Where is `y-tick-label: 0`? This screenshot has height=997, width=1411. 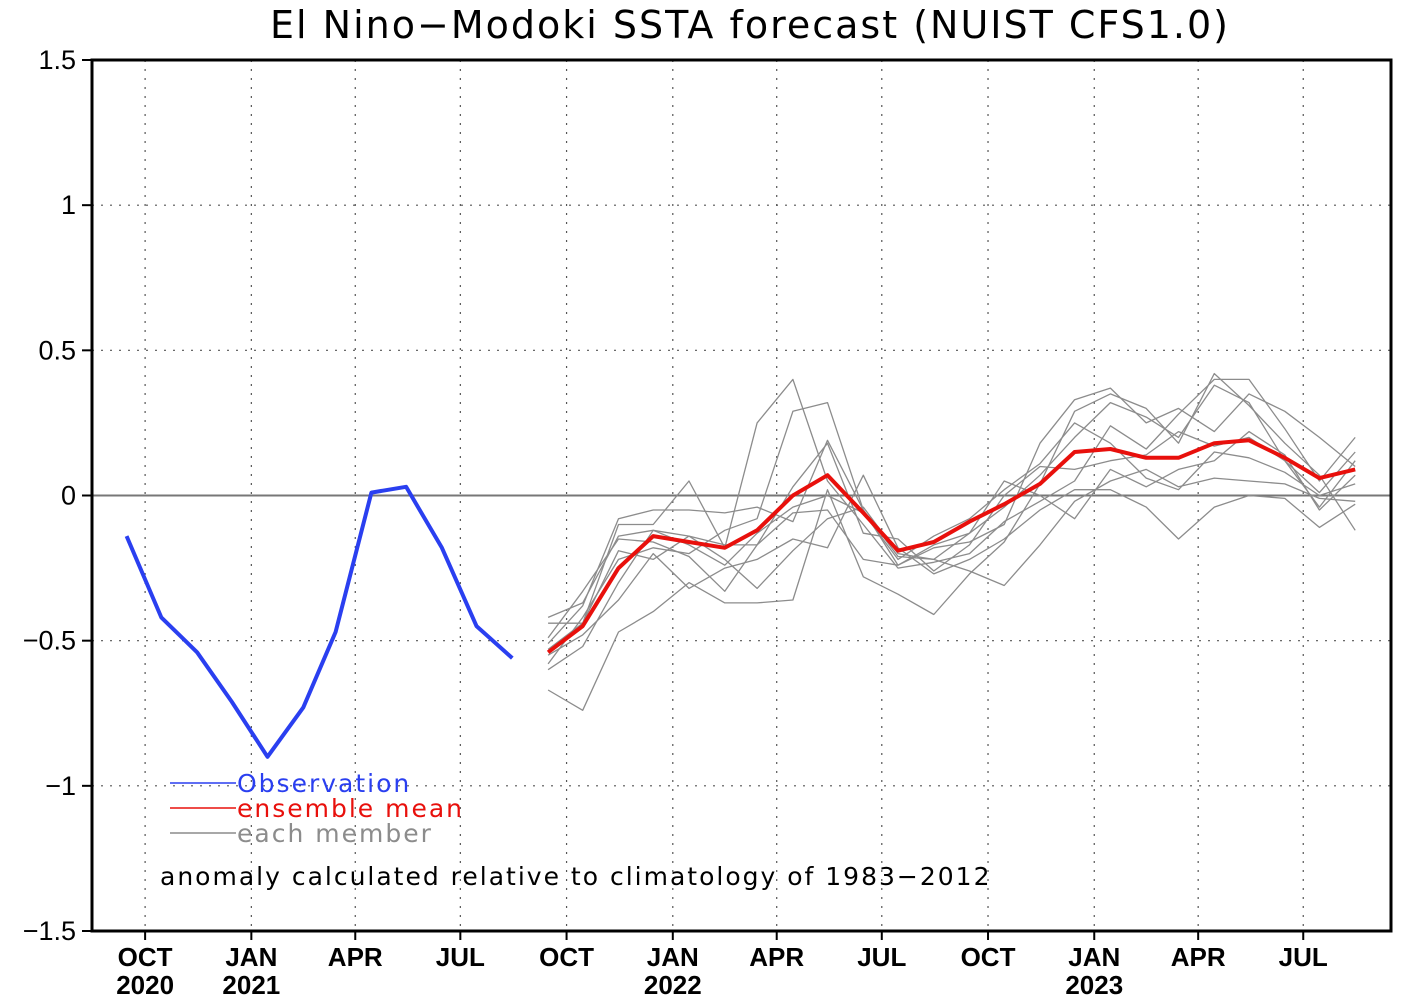 y-tick-label: 0 is located at coordinates (68, 496).